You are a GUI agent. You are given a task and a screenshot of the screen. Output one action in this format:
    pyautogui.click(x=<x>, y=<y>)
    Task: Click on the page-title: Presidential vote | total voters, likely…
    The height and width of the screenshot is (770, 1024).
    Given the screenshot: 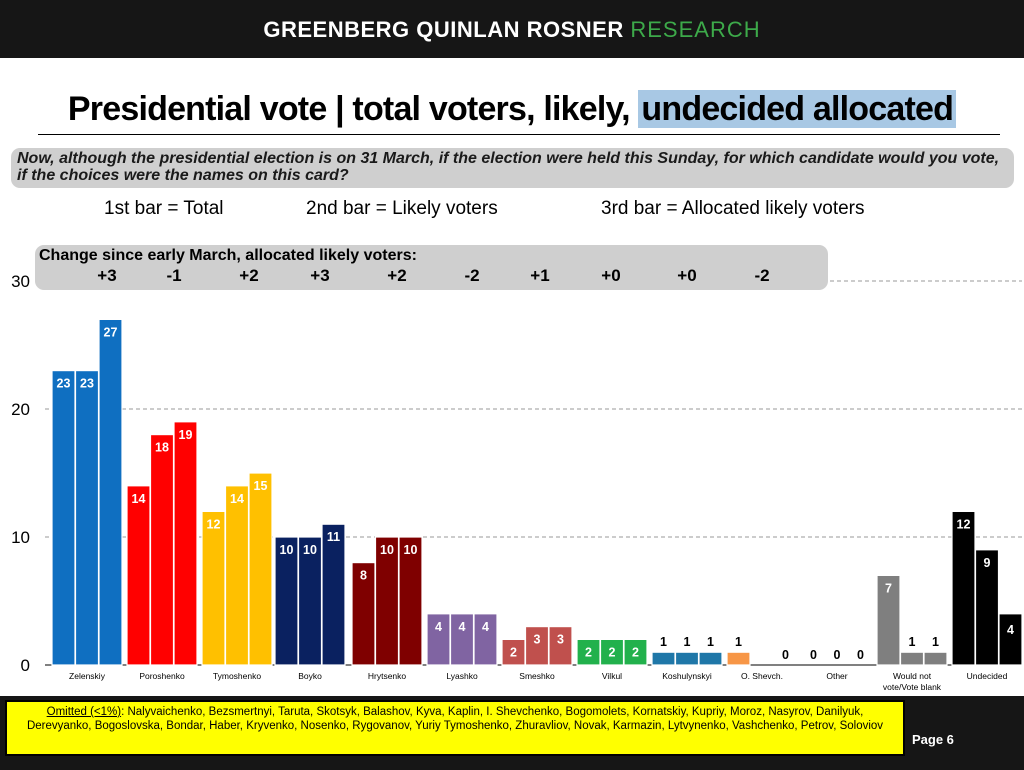 What is the action you would take?
    pyautogui.click(x=512, y=109)
    